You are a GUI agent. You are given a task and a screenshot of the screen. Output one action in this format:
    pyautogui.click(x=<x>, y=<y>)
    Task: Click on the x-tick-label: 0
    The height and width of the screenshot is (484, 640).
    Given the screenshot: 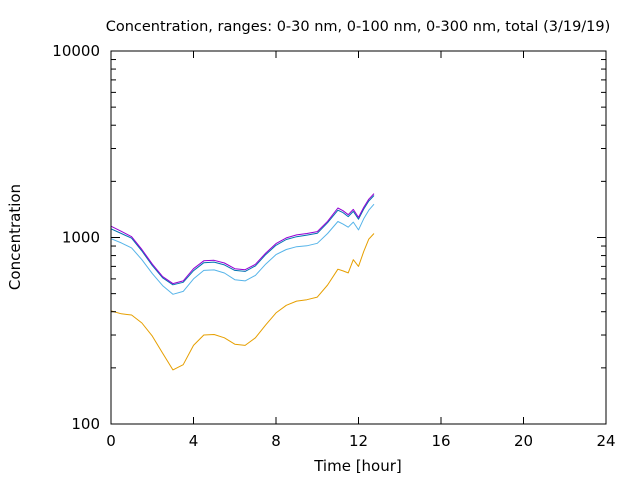 What is the action you would take?
    pyautogui.click(x=111, y=441)
    